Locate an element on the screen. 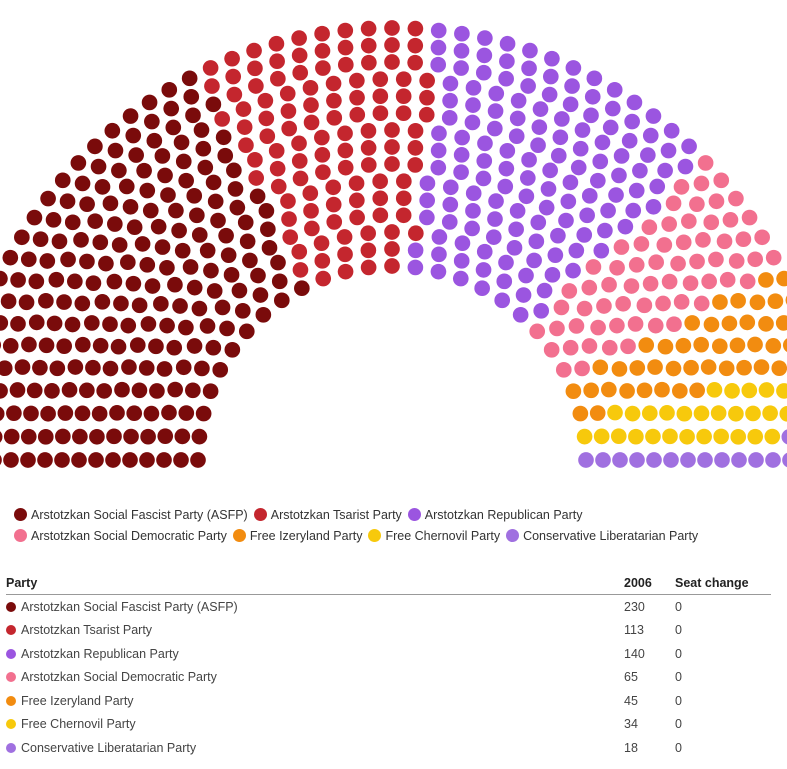  party-column-header: Party is located at coordinates (315, 583).